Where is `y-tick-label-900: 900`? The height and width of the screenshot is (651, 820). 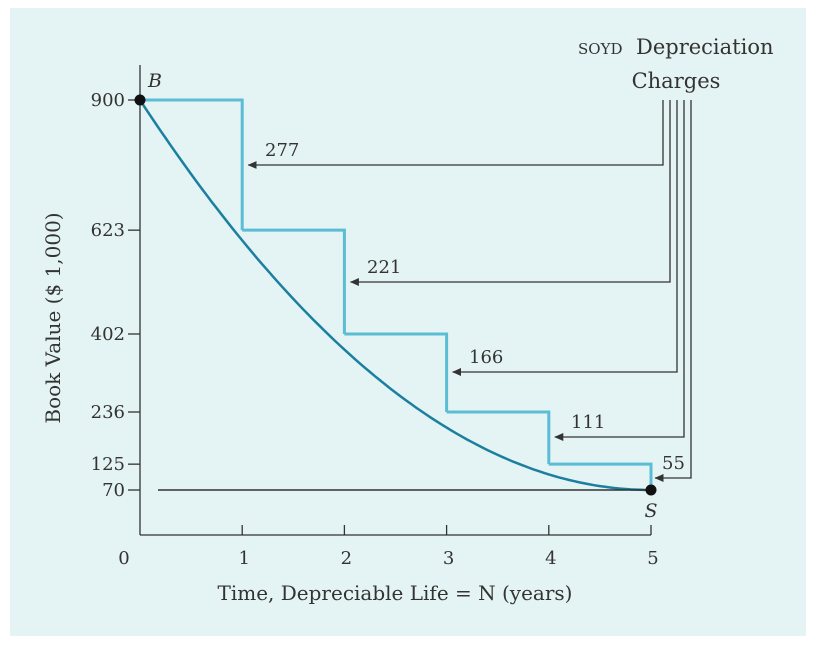
y-tick-label-900: 900 is located at coordinates (108, 100).